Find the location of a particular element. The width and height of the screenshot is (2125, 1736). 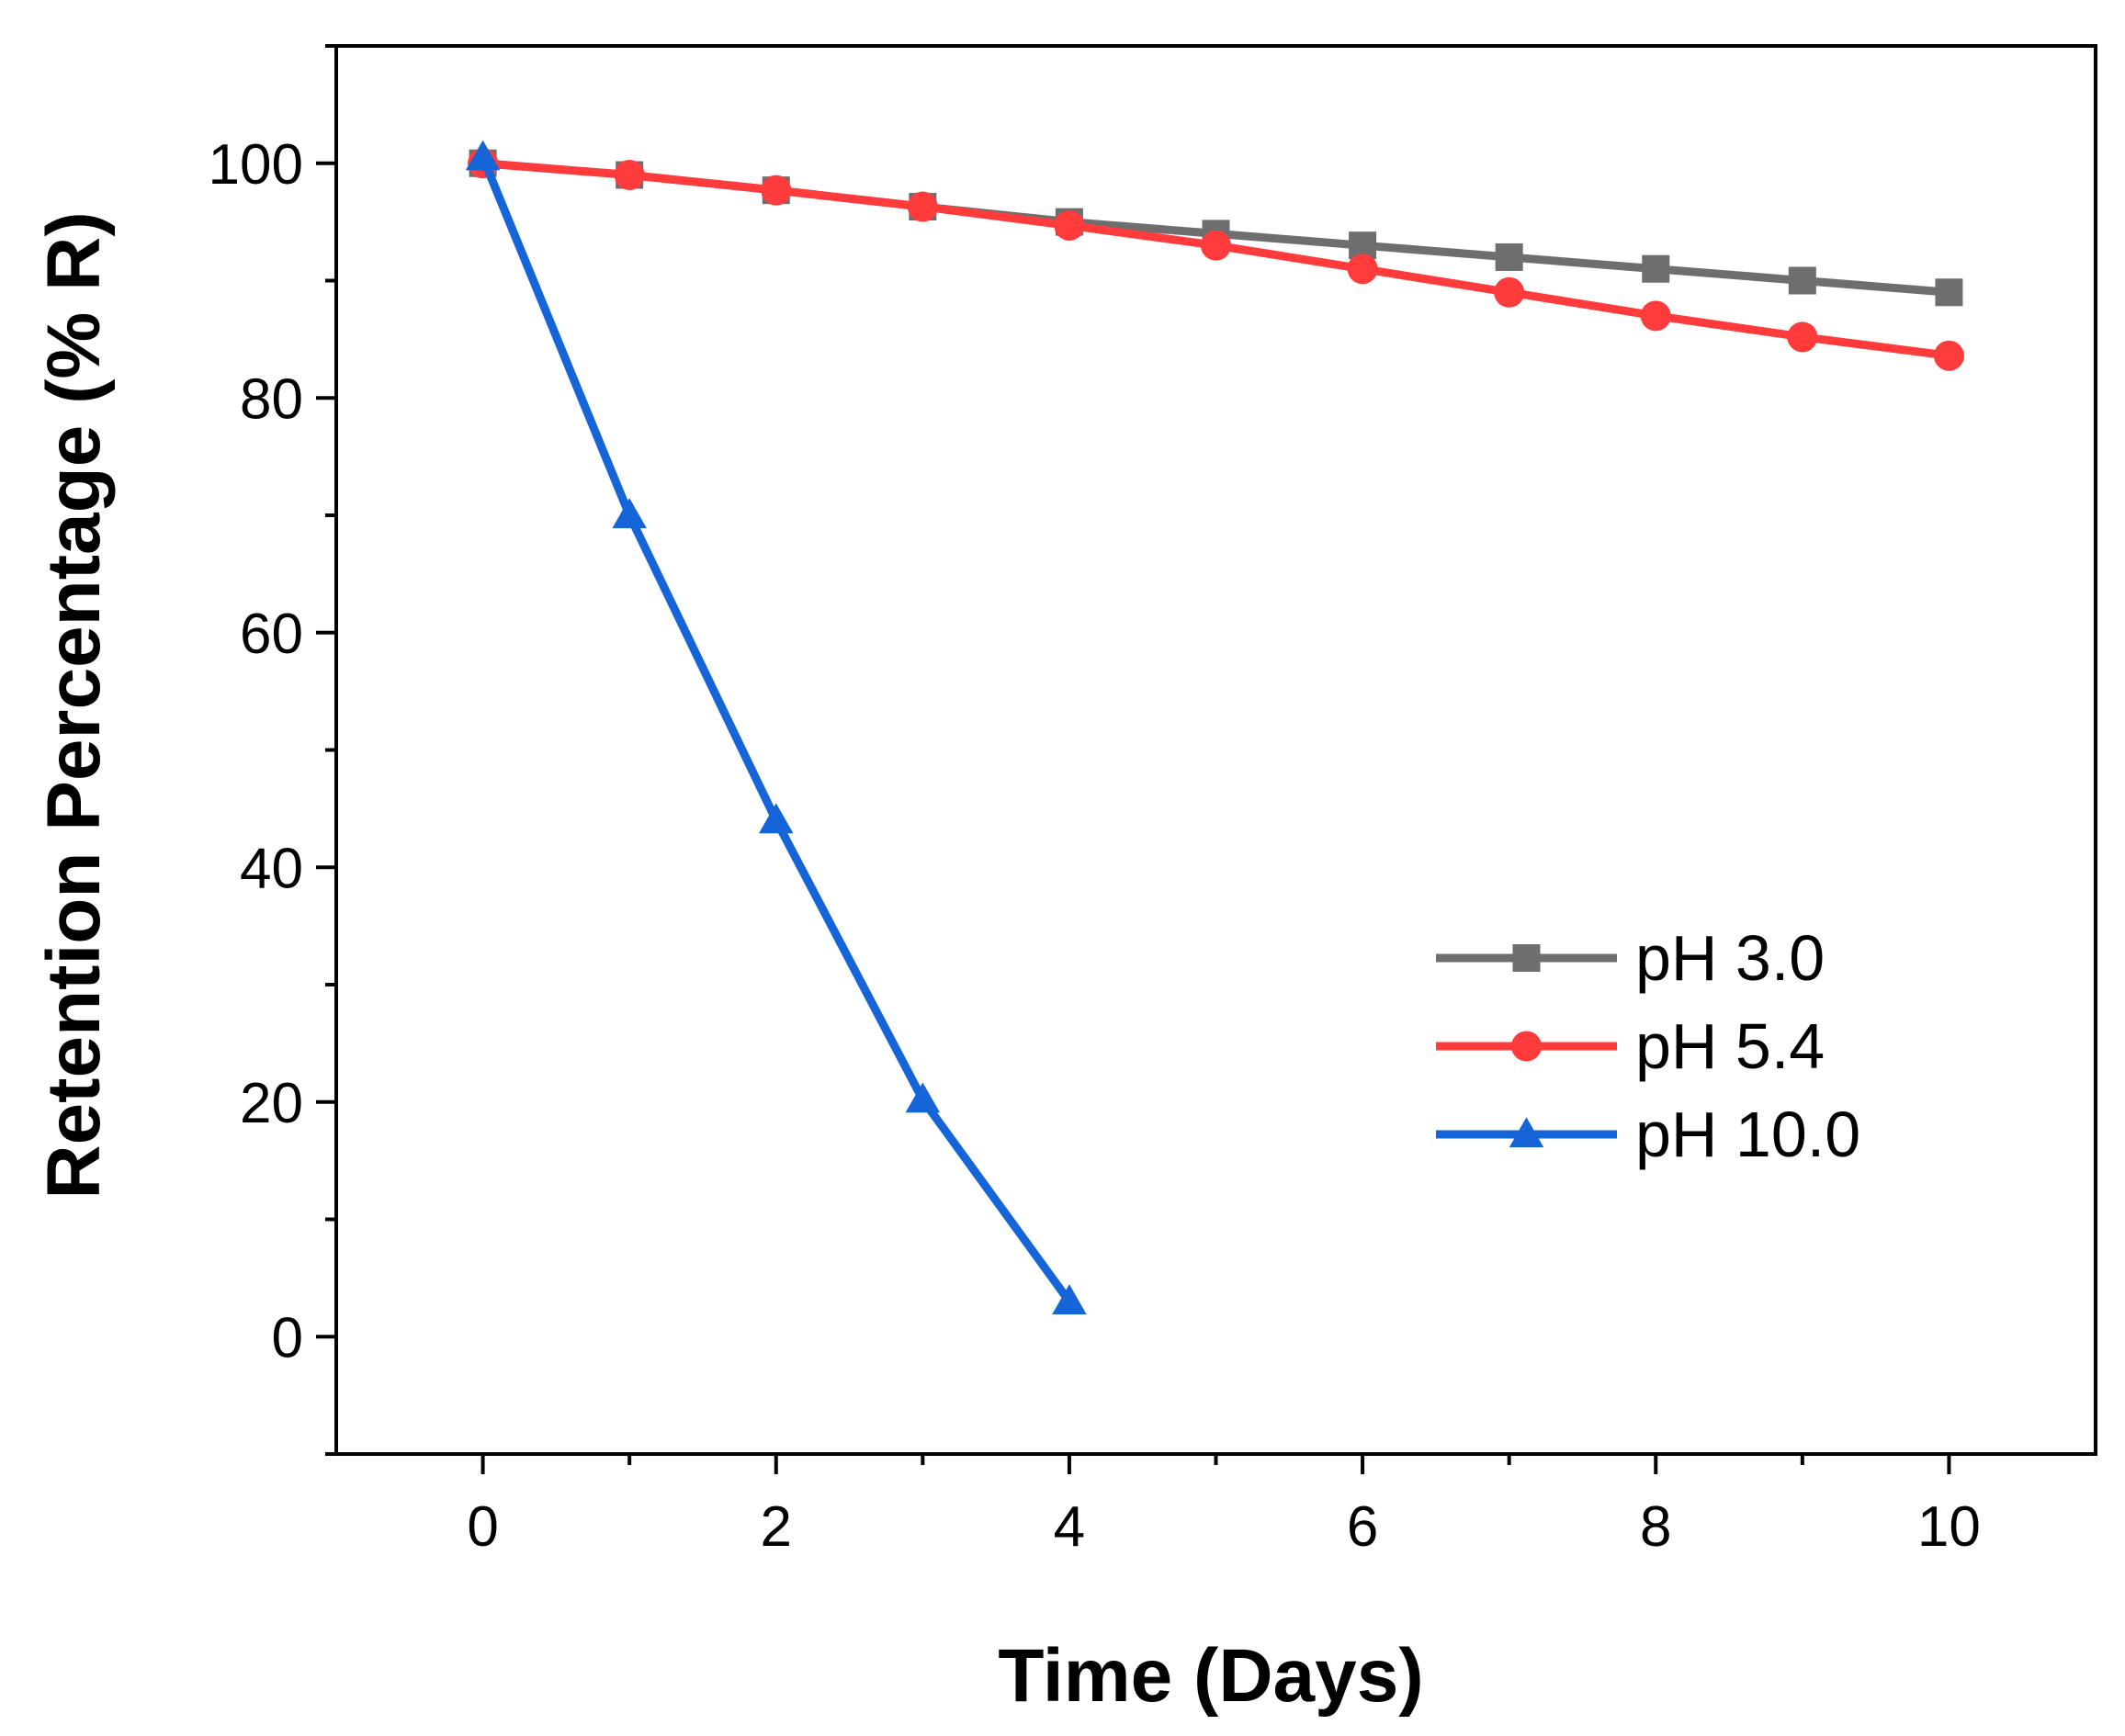

y-tick-label: 0 is located at coordinates (287, 1338).